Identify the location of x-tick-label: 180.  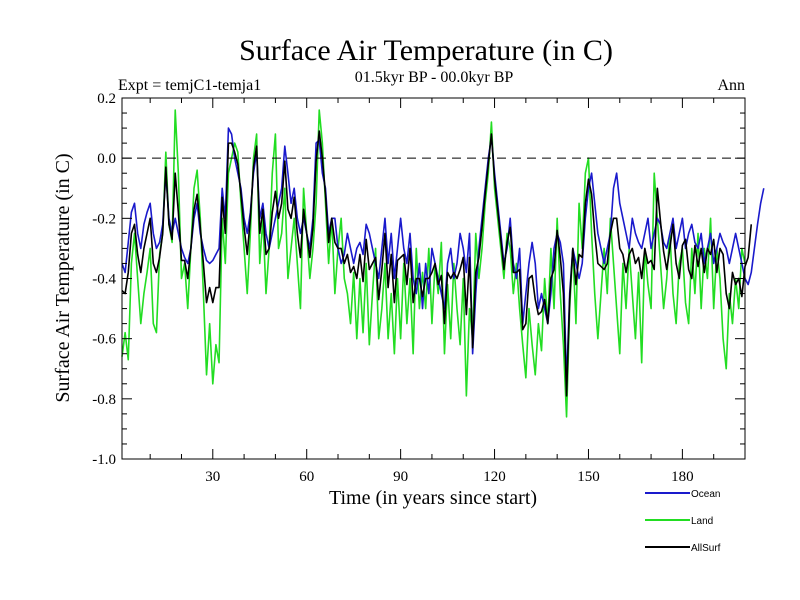
(682, 477).